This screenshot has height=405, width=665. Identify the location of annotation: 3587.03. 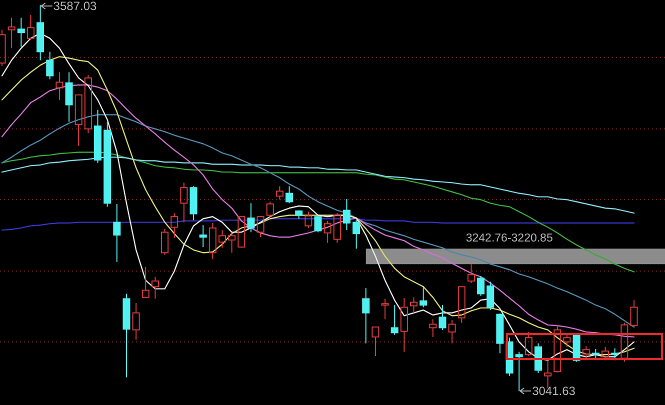
(75, 6).